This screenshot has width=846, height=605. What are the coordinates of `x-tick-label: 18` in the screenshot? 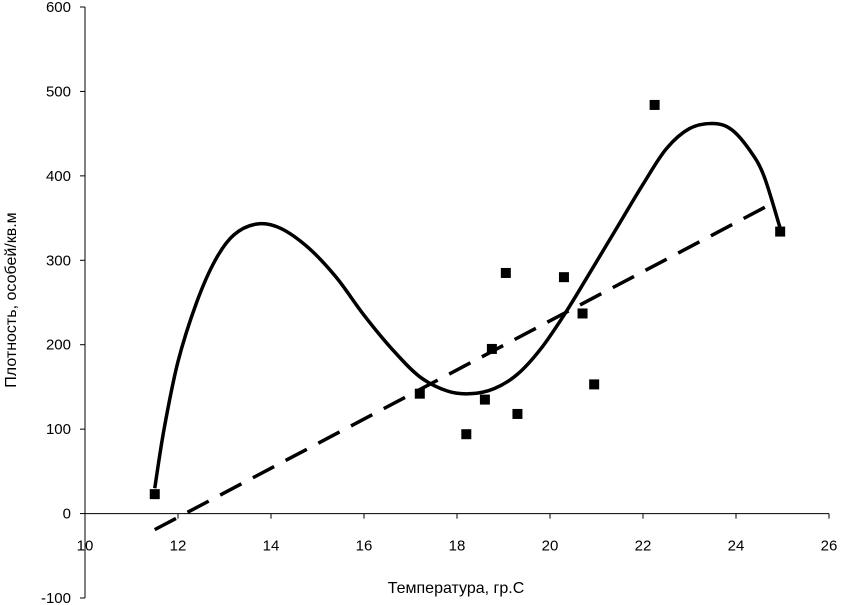 It's located at (457, 546).